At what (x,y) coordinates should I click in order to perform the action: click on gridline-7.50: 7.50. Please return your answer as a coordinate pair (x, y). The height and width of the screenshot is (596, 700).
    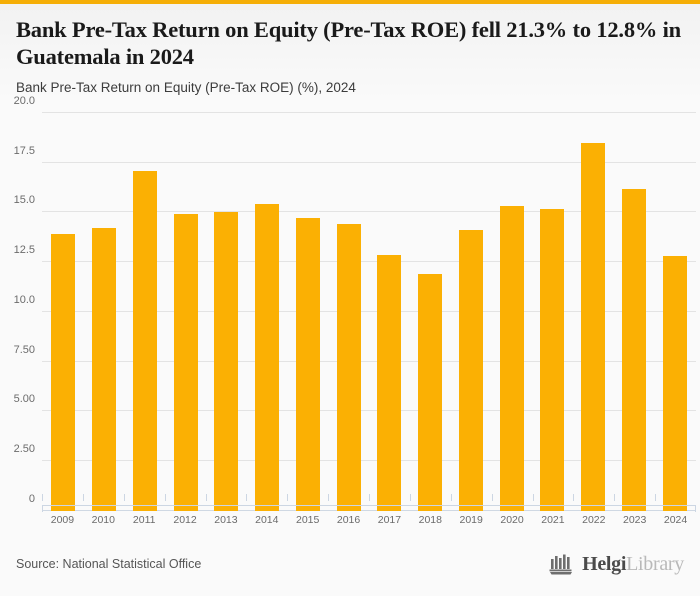
    Looking at the image, I should click on (355, 353).